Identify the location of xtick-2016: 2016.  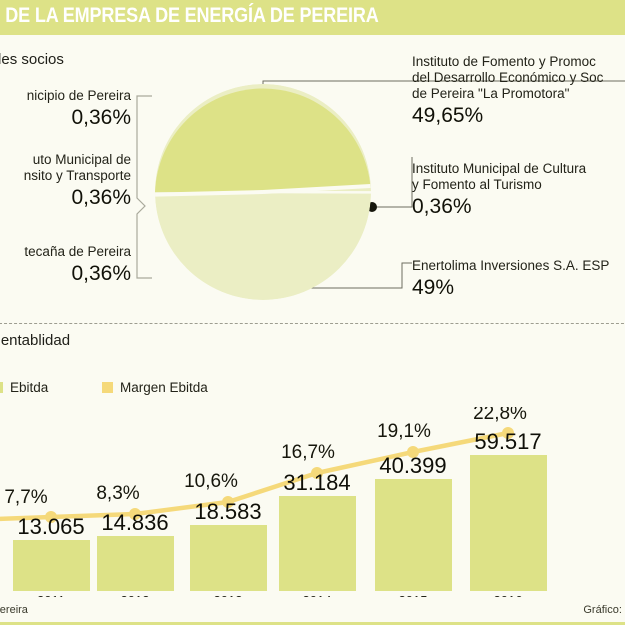
(508, 595).